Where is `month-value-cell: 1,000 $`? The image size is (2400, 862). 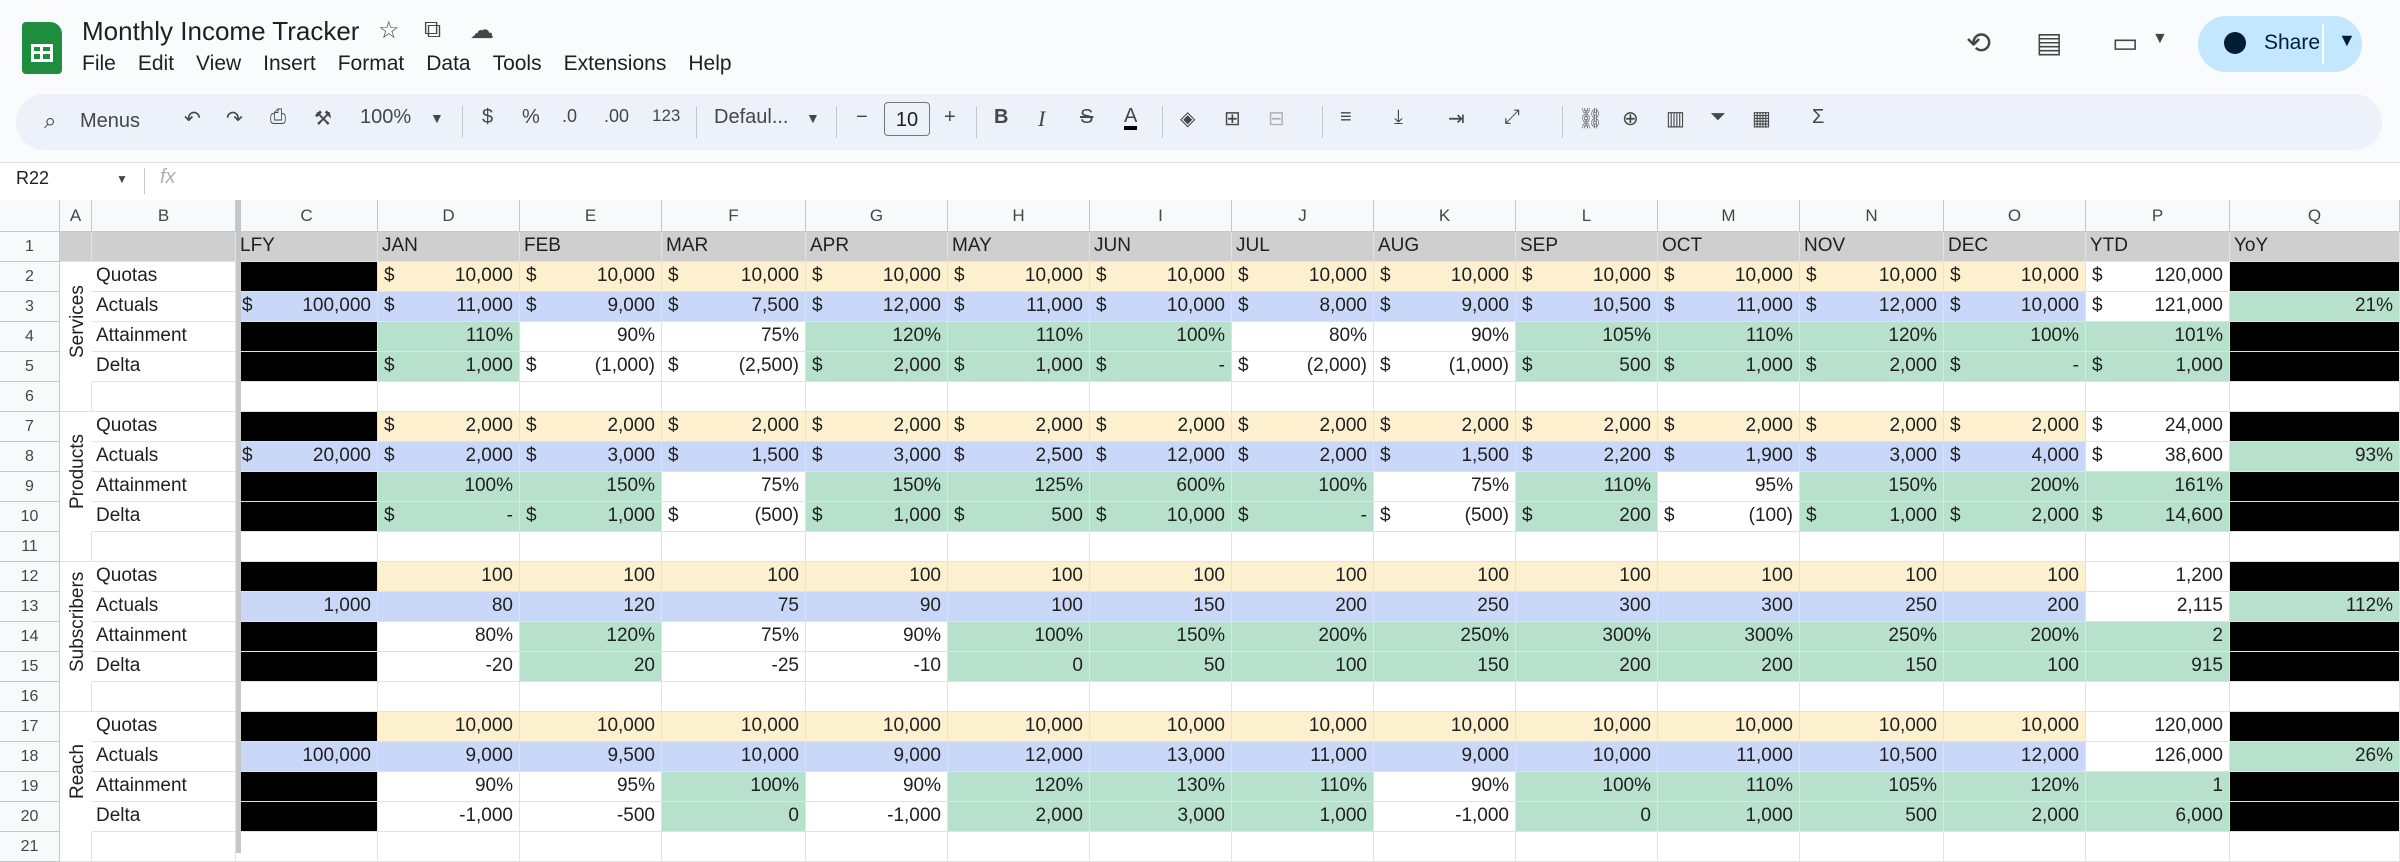
month-value-cell: 1,000 $ is located at coordinates (1872, 517).